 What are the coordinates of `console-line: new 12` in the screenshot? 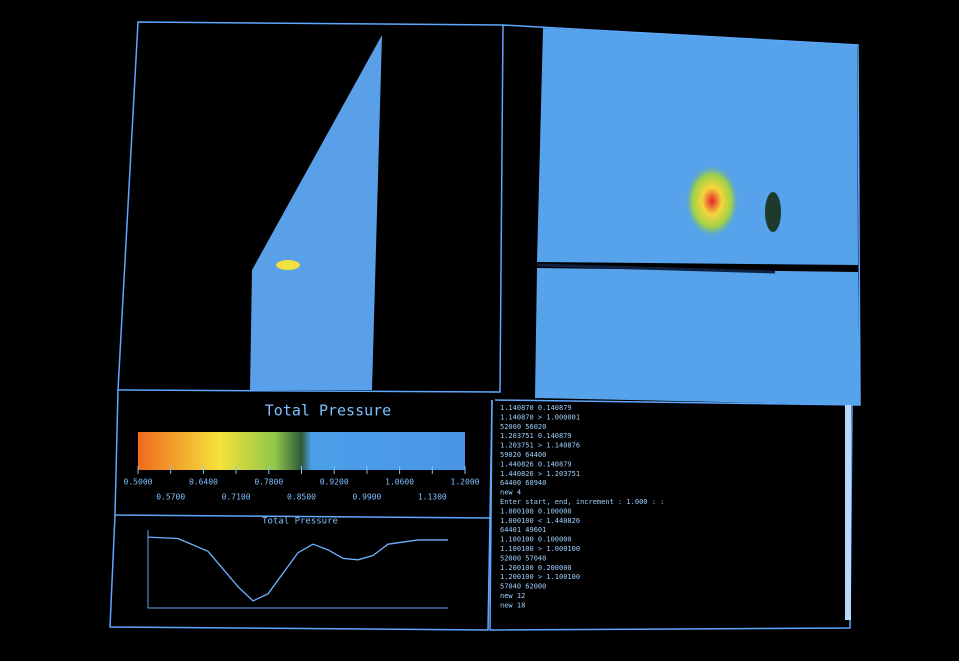 It's located at (512, 596).